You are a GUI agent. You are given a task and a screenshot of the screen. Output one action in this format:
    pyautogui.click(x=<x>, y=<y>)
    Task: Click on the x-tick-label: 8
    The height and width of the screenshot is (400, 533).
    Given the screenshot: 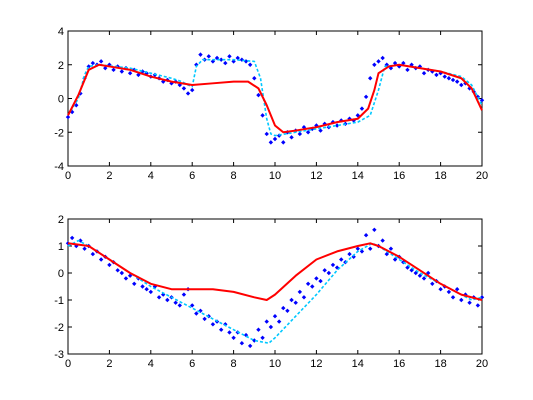 What is the action you would take?
    pyautogui.click(x=234, y=176)
    